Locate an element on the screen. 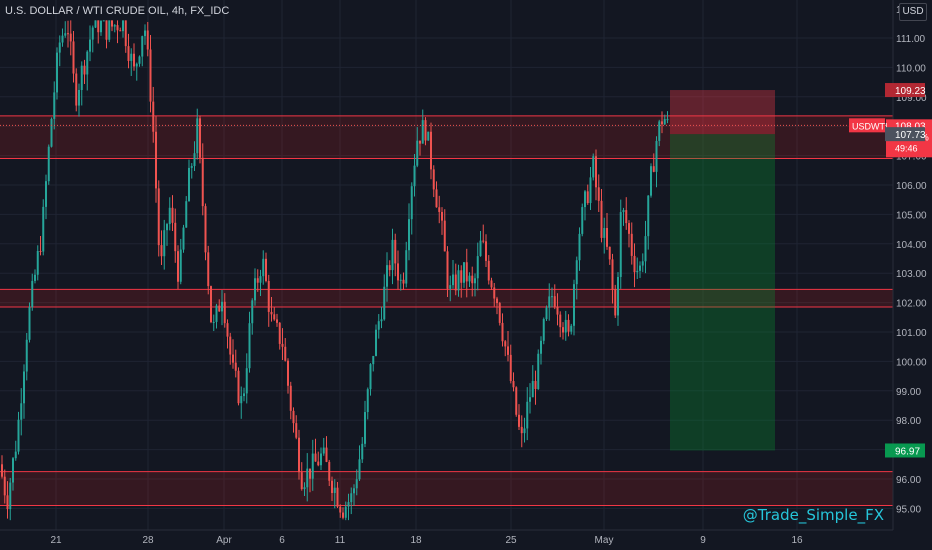  currency-button: USD is located at coordinates (913, 12).